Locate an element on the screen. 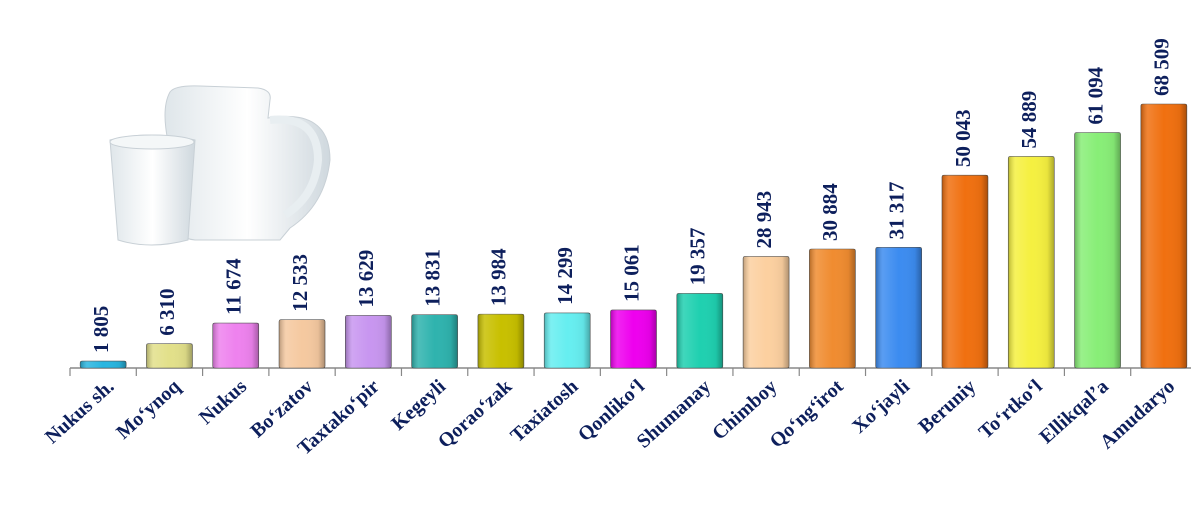  value-label: 50 043 is located at coordinates (963, 138).